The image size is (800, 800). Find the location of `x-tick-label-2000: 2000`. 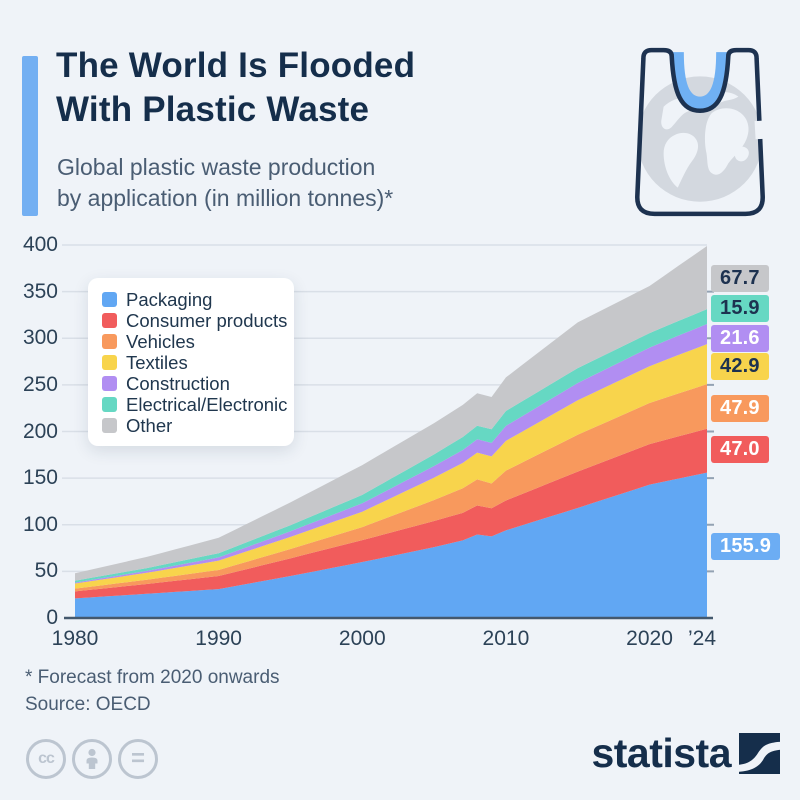

x-tick-label-2000: 2000 is located at coordinates (362, 638).